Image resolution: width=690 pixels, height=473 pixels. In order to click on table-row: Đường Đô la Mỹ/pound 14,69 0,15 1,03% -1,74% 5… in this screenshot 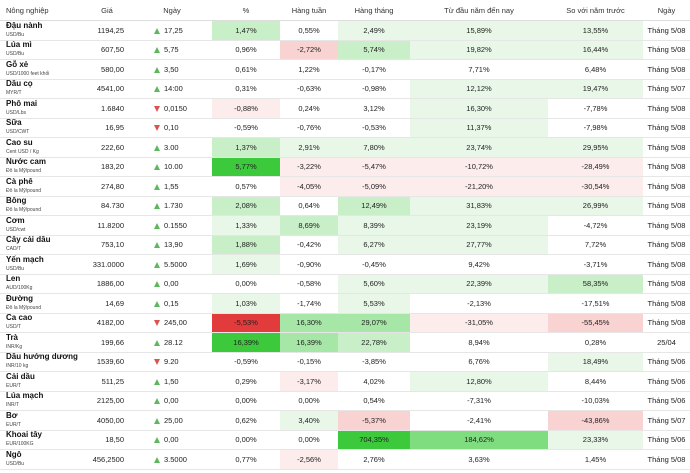, I will do `click(345, 303)`.